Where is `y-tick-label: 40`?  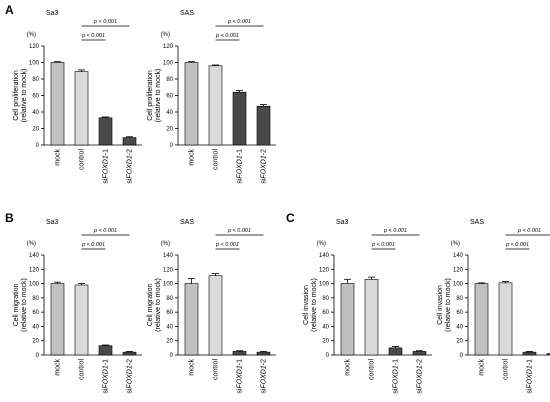
y-tick-label: 40 is located at coordinates (35, 113).